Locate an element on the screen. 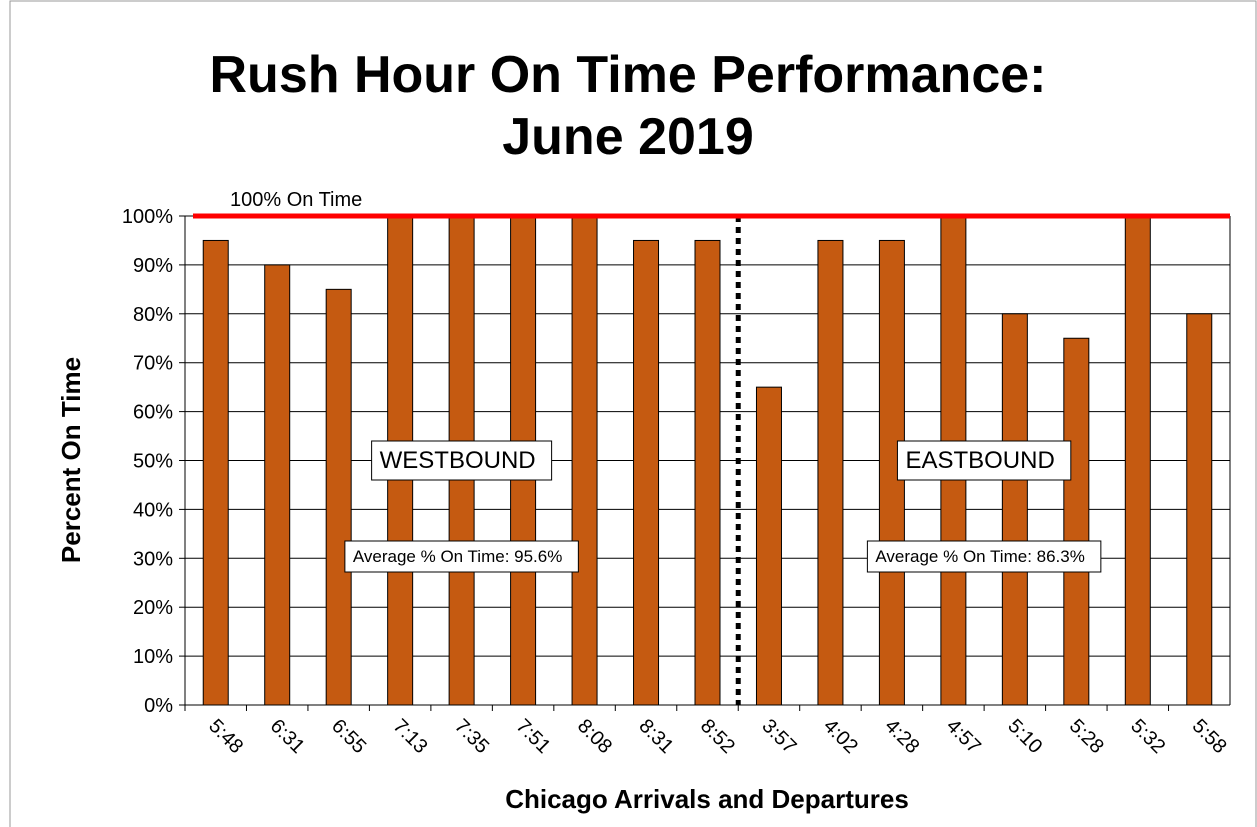 The image size is (1257, 827). y-tick-label: 40% is located at coordinates (153, 510).